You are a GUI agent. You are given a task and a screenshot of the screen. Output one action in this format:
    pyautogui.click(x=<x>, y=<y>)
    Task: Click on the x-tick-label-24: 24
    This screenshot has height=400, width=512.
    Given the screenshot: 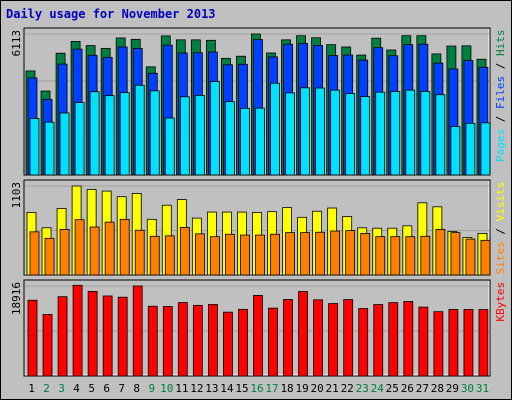 What is the action you would take?
    pyautogui.click(x=378, y=388)
    